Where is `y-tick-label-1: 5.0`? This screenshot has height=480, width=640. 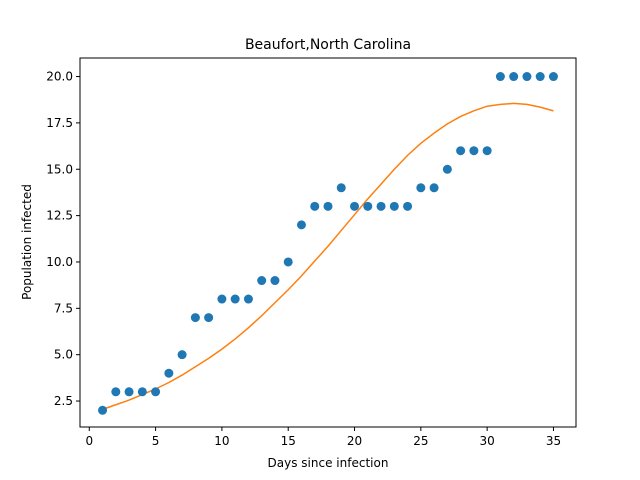
y-tick-label-1: 5.0 is located at coordinates (63, 355).